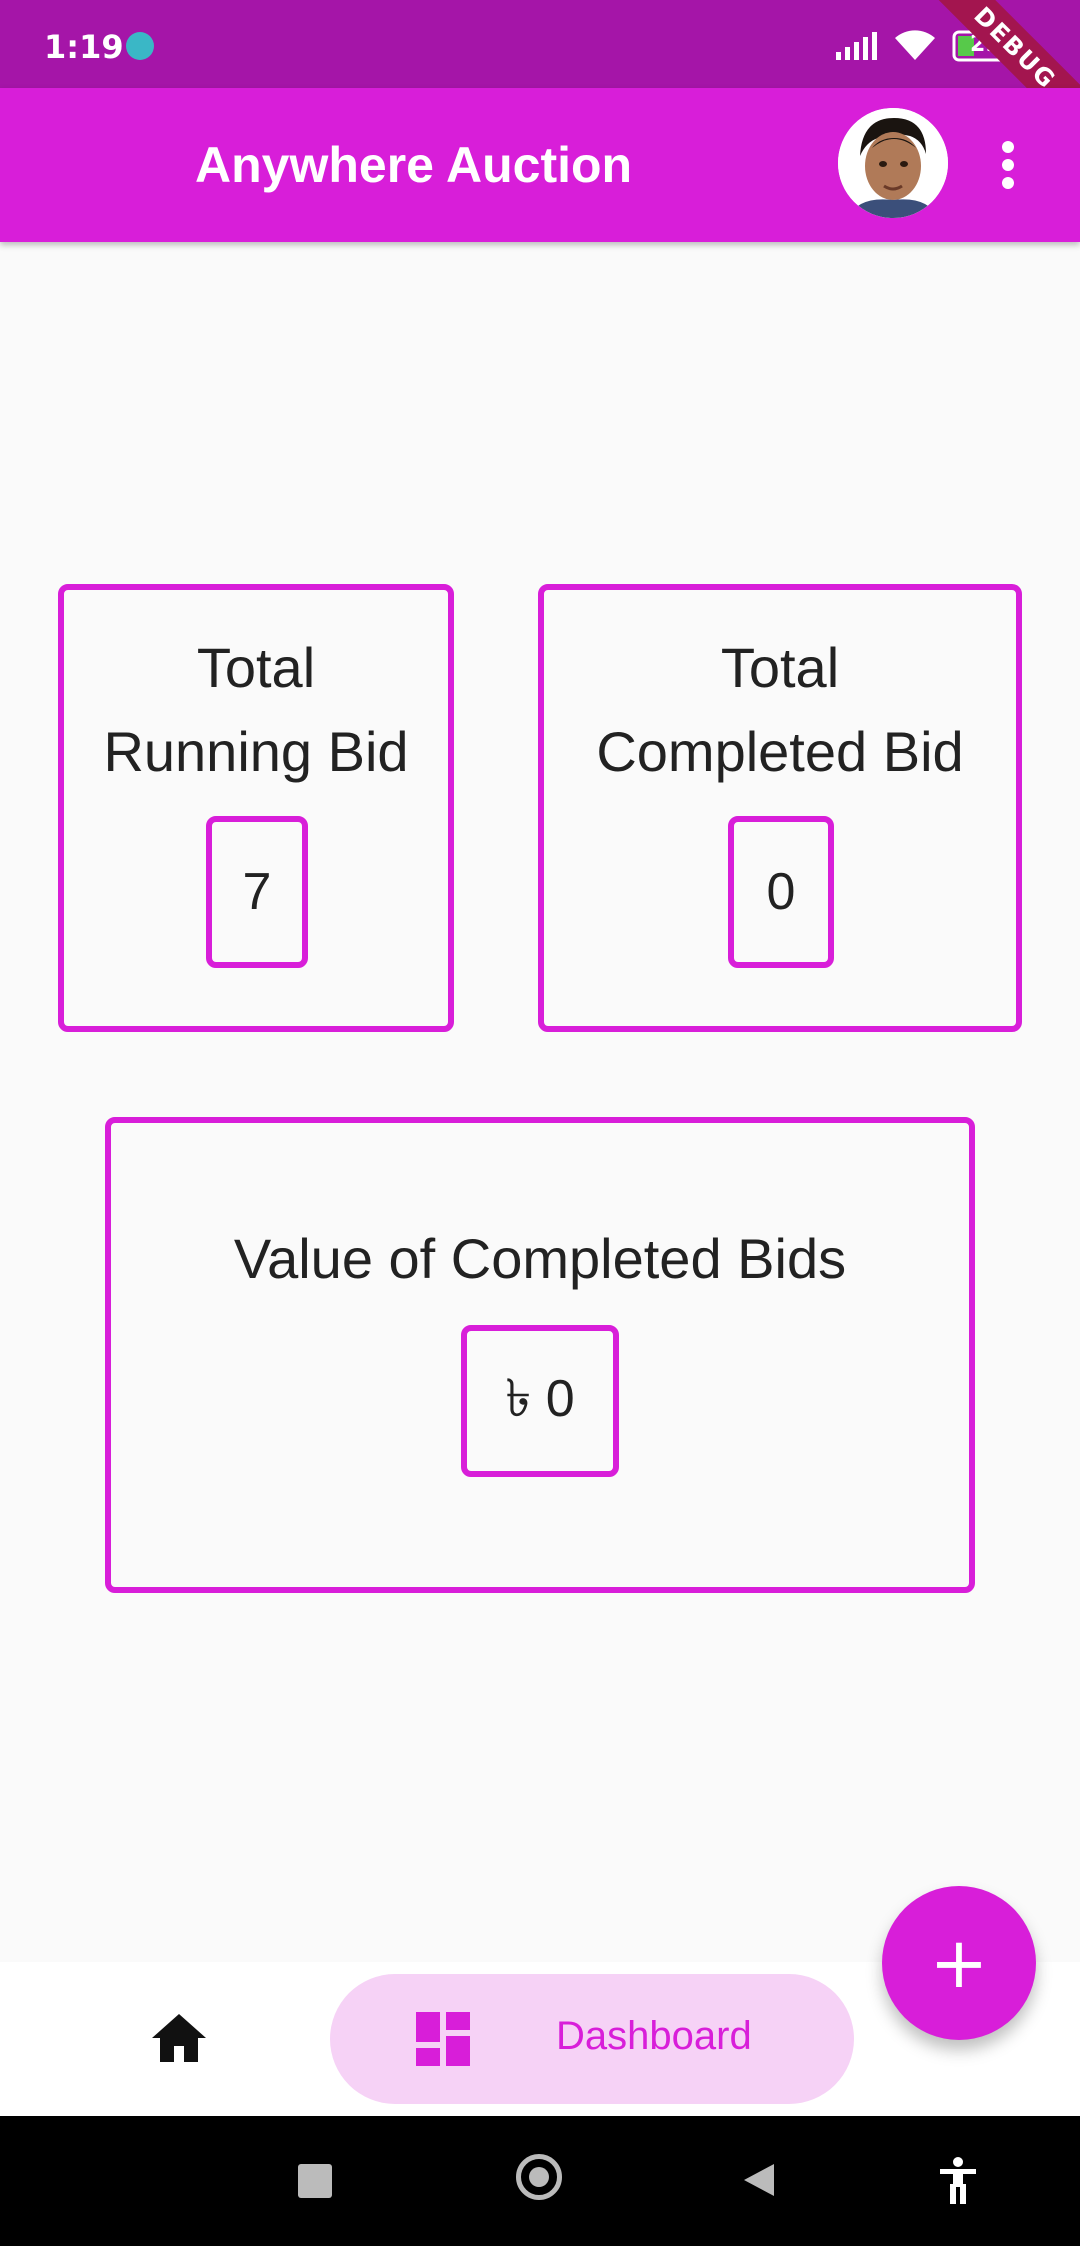  What do you see at coordinates (540, 1258) in the screenshot?
I see `card-title: Value of Completed Bids` at bounding box center [540, 1258].